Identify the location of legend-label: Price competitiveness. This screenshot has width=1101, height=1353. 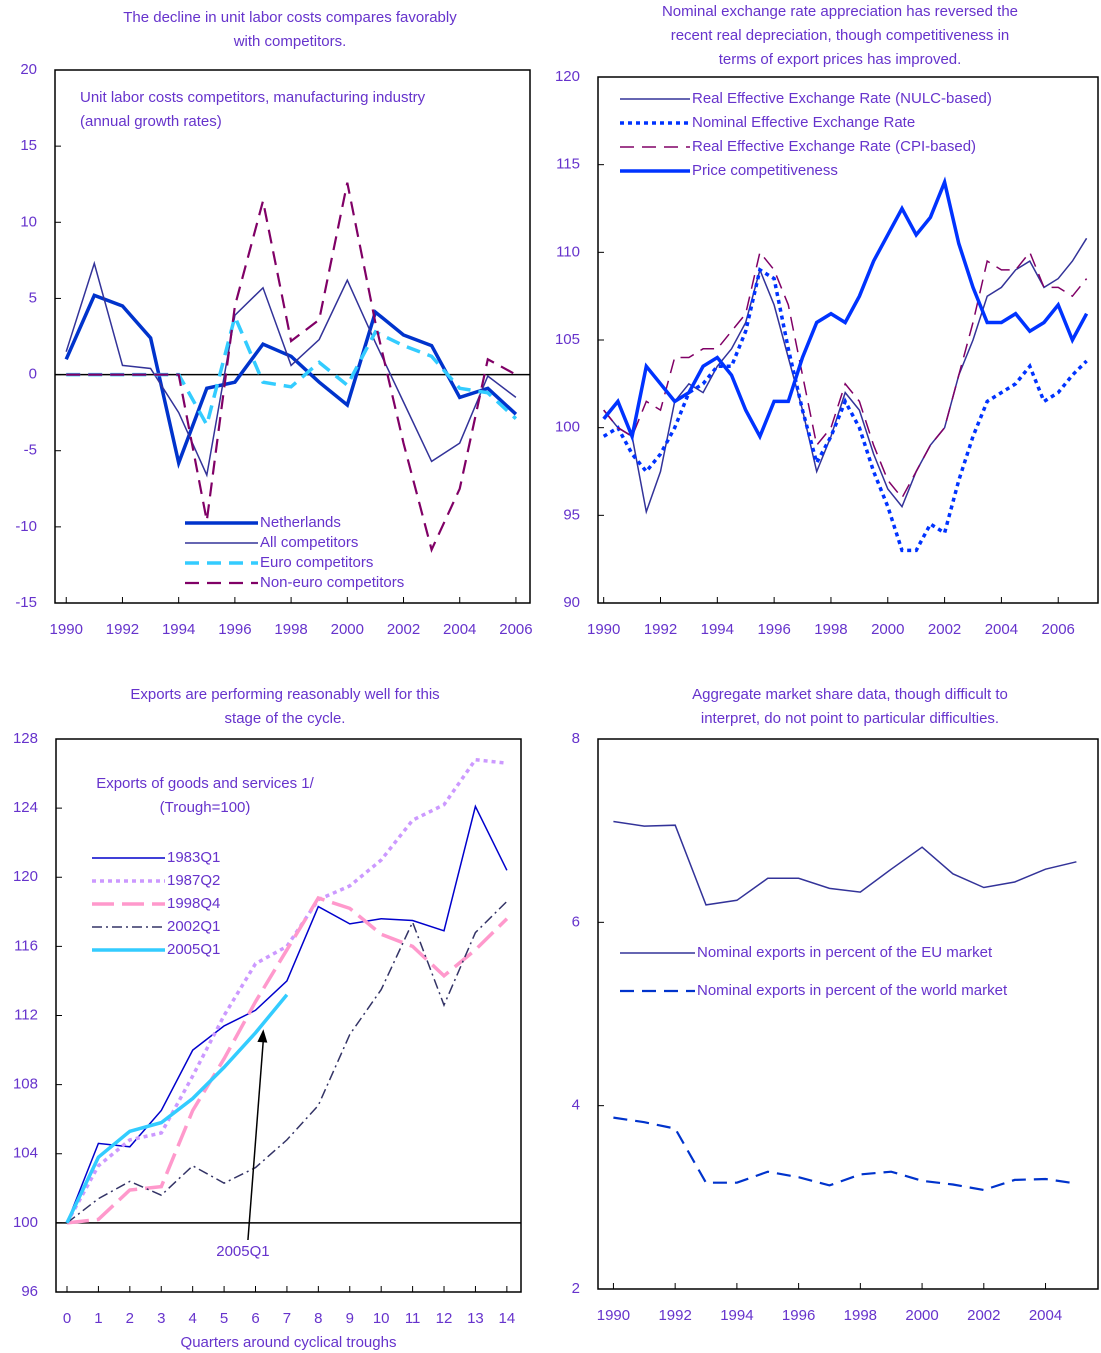
(765, 170).